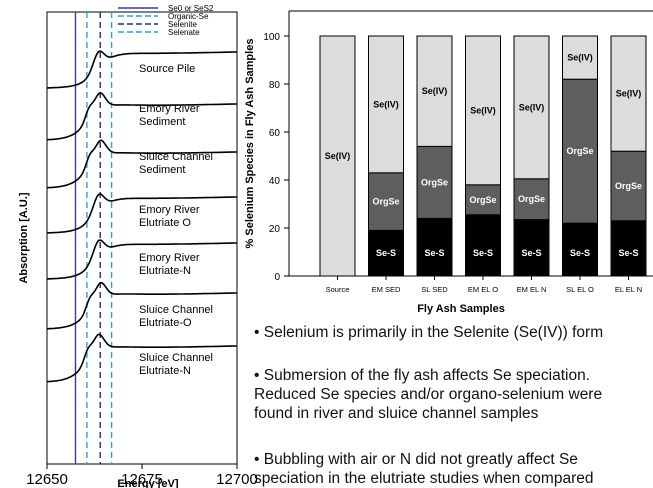 The height and width of the screenshot is (488, 653). I want to click on y-tick-label: 60, so click(275, 133).